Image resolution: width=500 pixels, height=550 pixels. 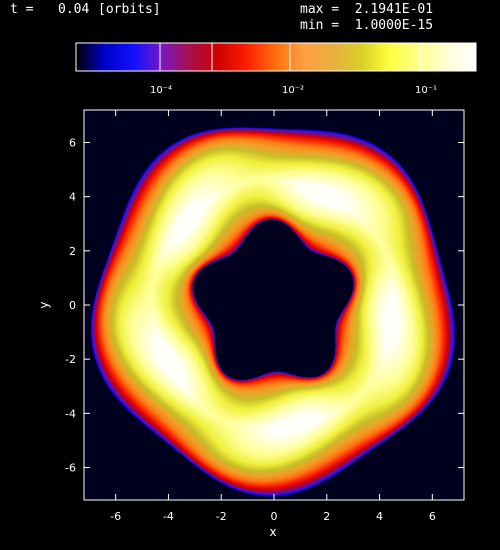 I want to click on y-tick-label: -6, so click(x=70, y=468).